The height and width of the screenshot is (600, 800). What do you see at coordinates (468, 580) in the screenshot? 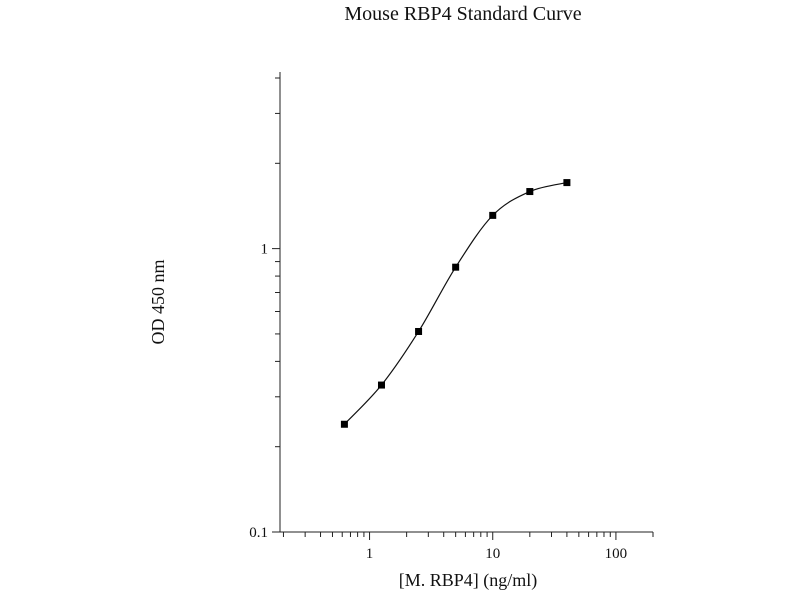
I see `x-axis-label: [M. RBP4] (ng/ml)` at bounding box center [468, 580].